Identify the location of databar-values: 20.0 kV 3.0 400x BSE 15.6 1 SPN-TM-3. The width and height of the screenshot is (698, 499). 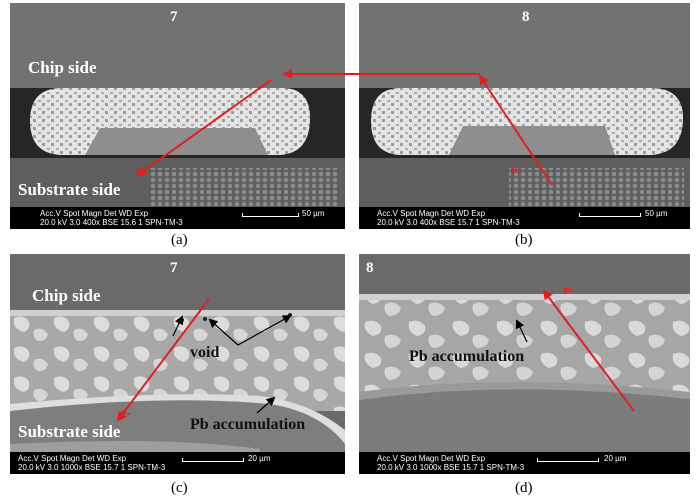
(111, 222).